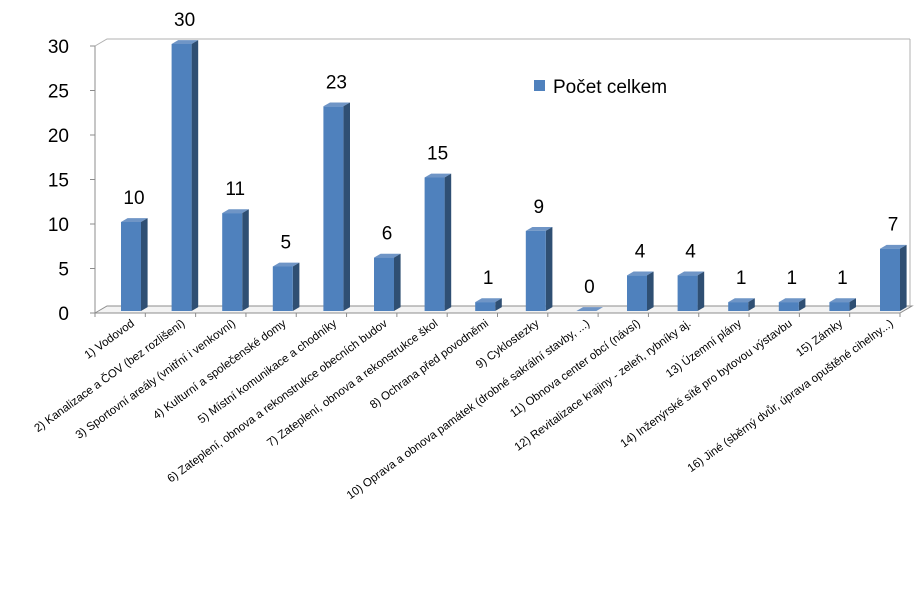 The image size is (916, 611). I want to click on legend-swatch, so click(539, 85).